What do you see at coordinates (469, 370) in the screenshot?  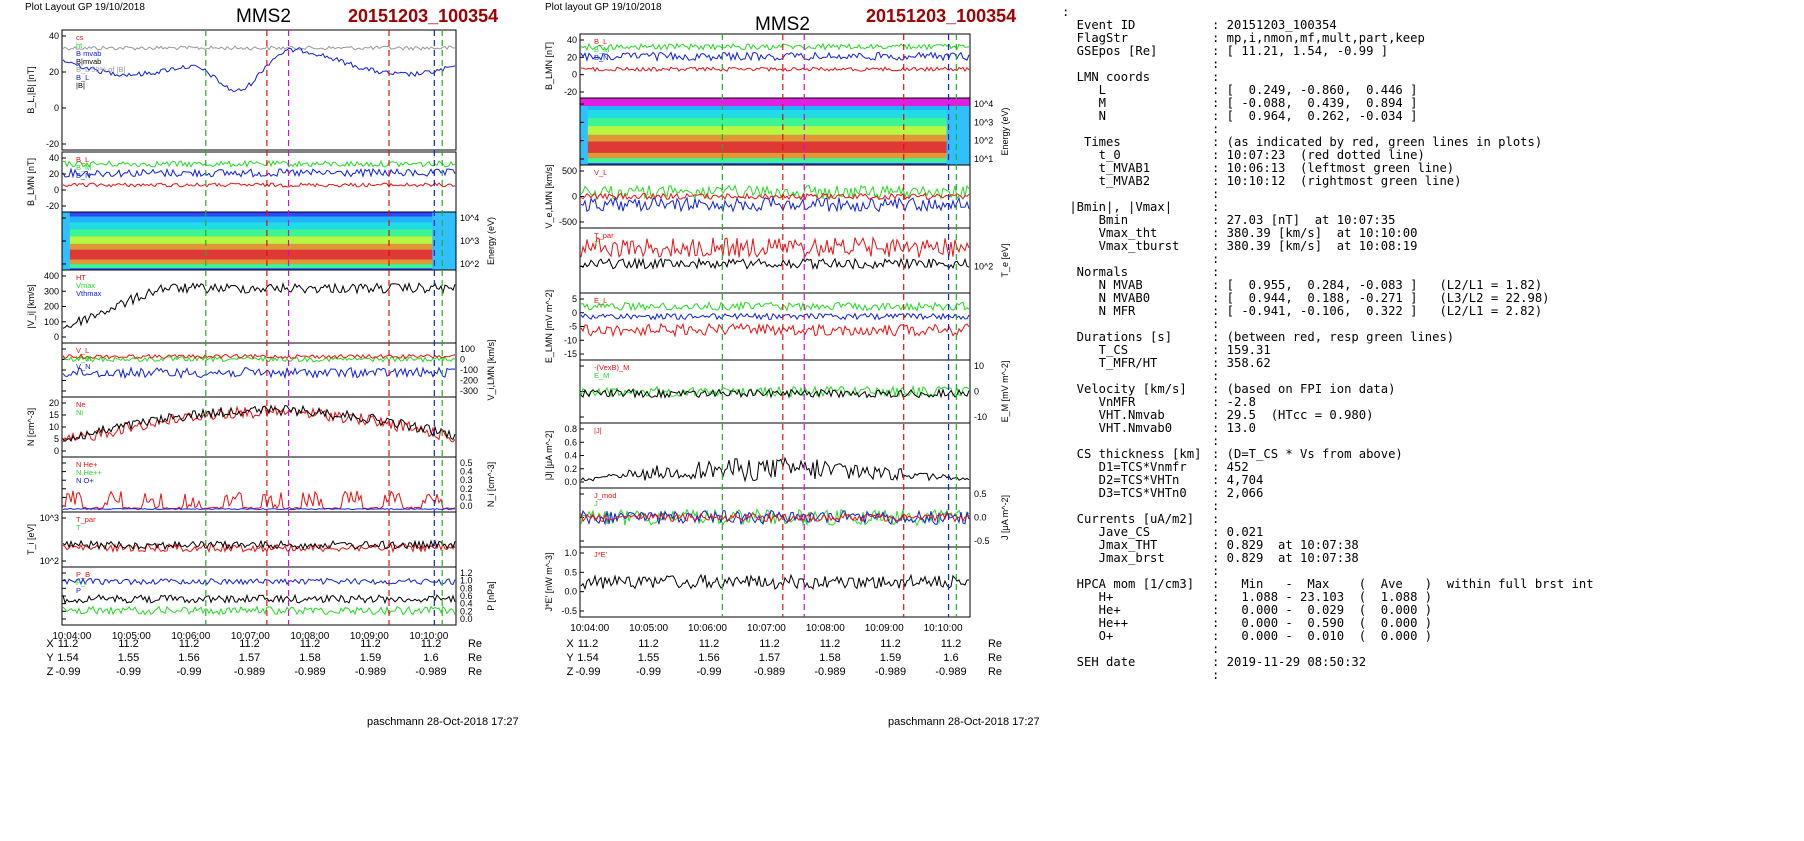 I see `y-tick-label: -100` at bounding box center [469, 370].